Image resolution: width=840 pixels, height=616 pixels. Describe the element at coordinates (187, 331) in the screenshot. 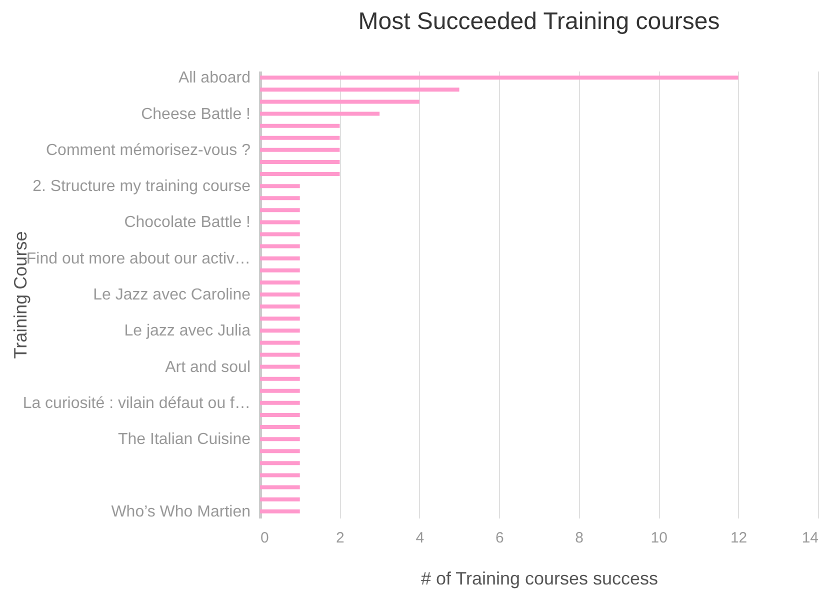

I see `y-tick-label: Le jazz avec Julia` at that location.